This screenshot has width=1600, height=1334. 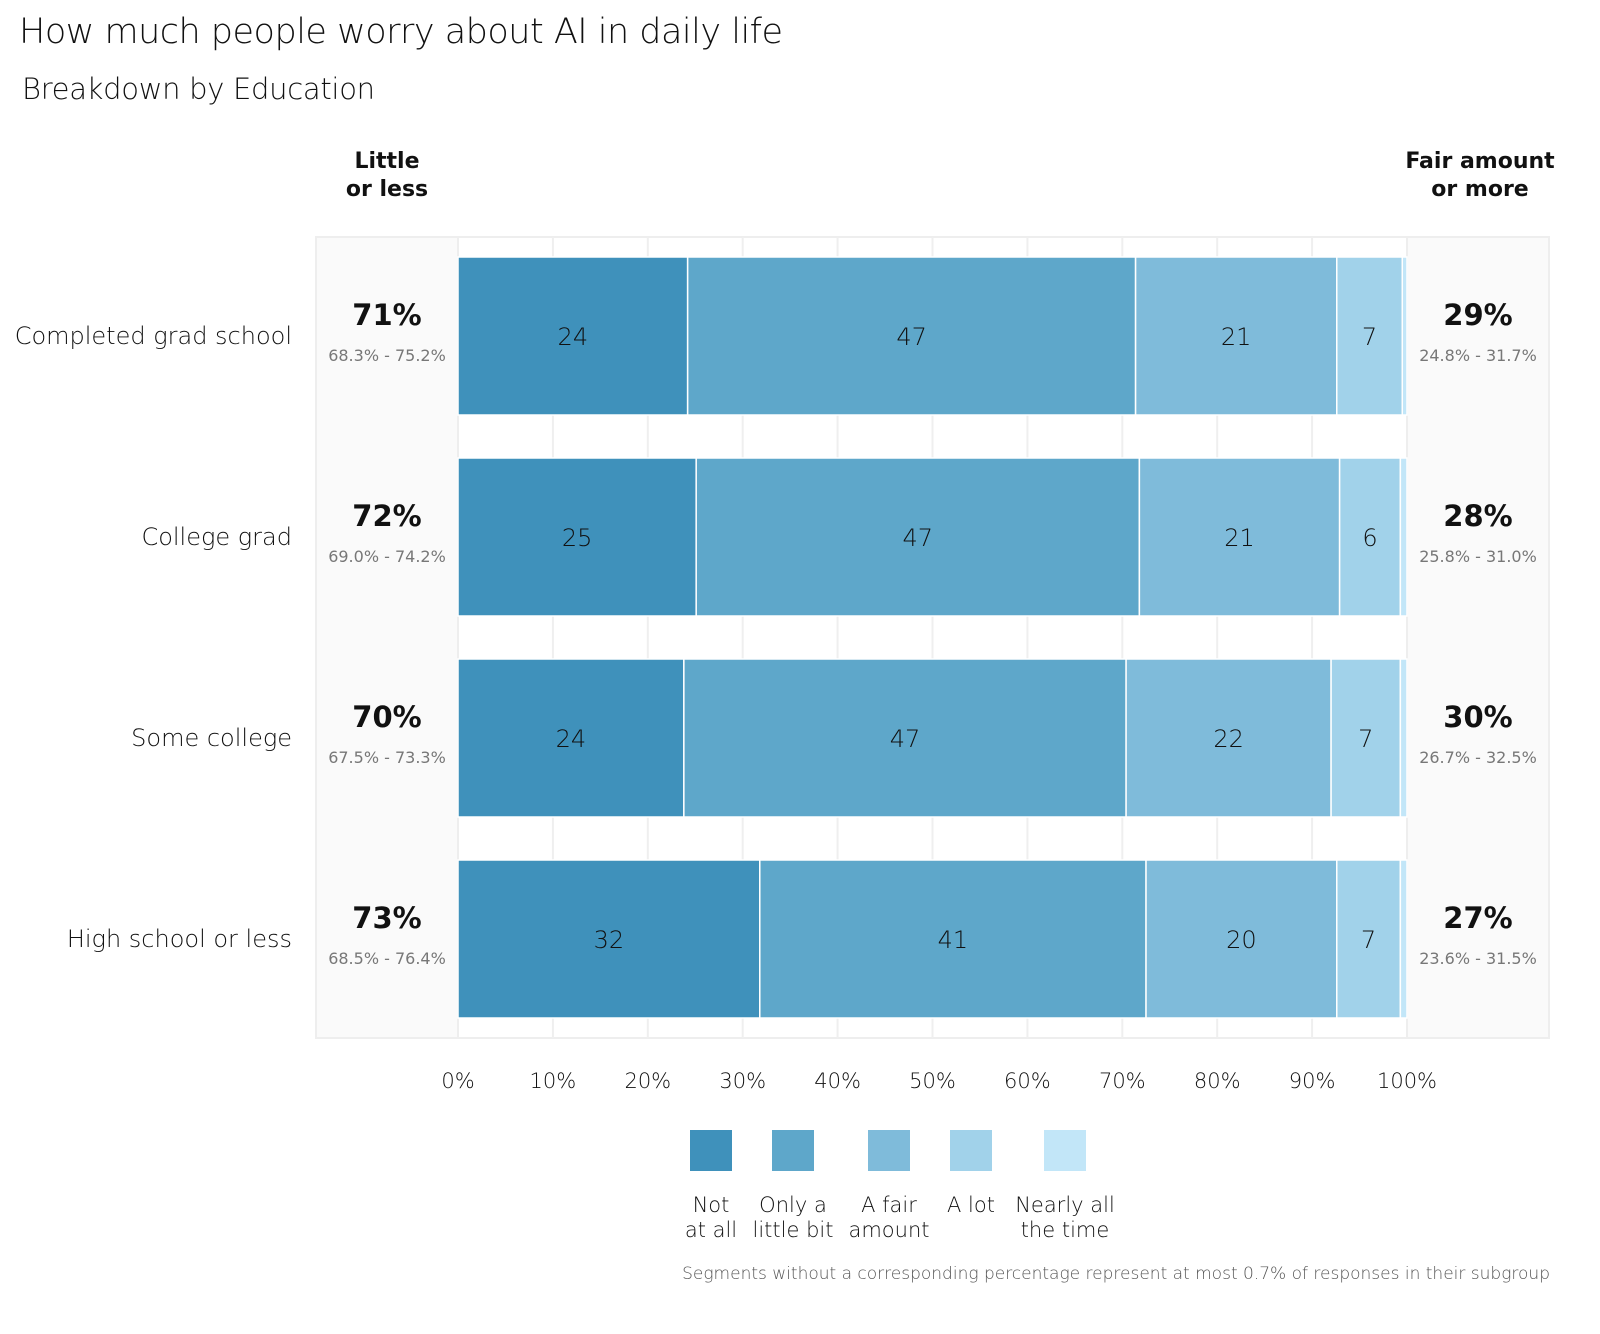 What do you see at coordinates (1478, 958) in the screenshot?
I see `right-summary-ci: 23.6% - 31.5%` at bounding box center [1478, 958].